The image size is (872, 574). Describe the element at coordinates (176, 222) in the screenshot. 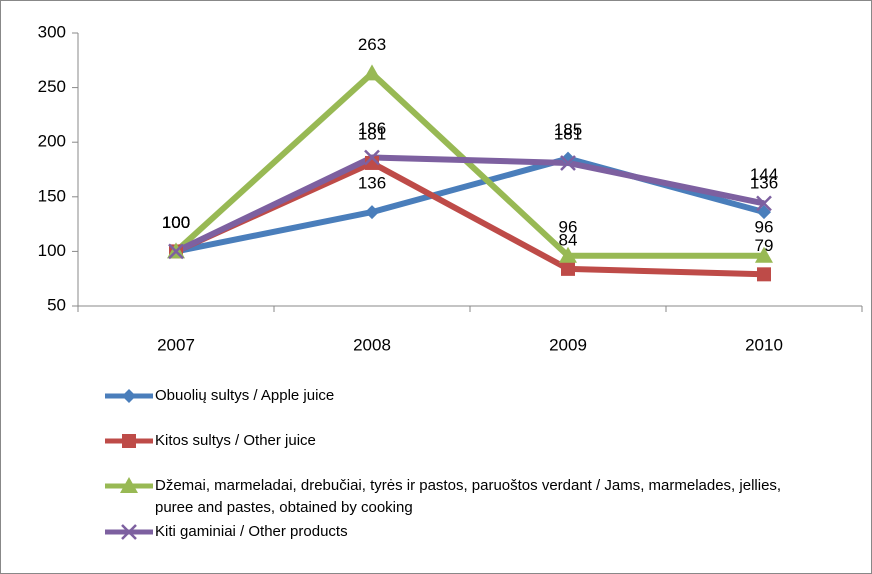

I see `data-label: 100` at that location.